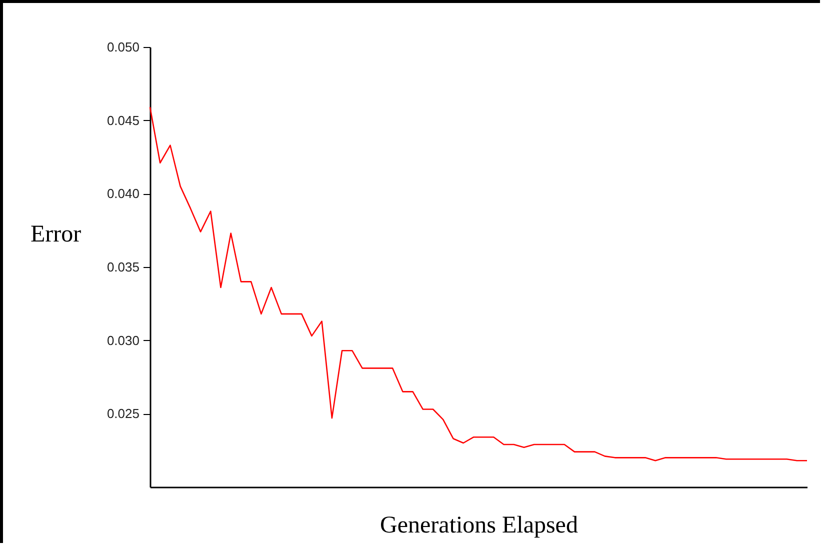  Describe the element at coordinates (56, 235) in the screenshot. I see `y-axis-title: Error` at that location.